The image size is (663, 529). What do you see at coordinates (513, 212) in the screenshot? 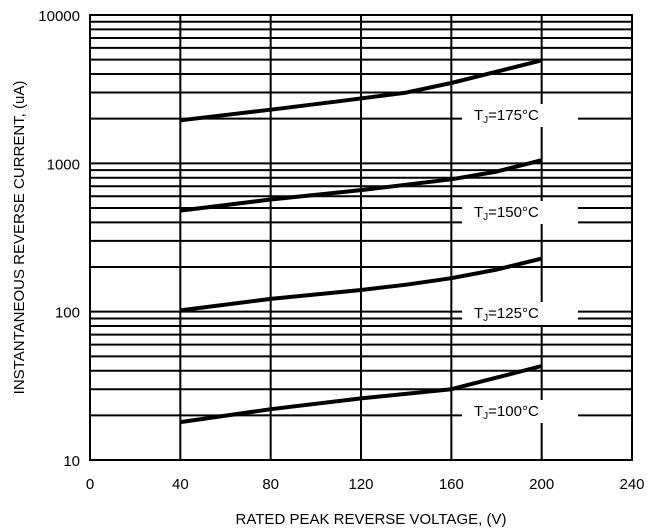
I see `series-label-rest: =150°C` at bounding box center [513, 212].